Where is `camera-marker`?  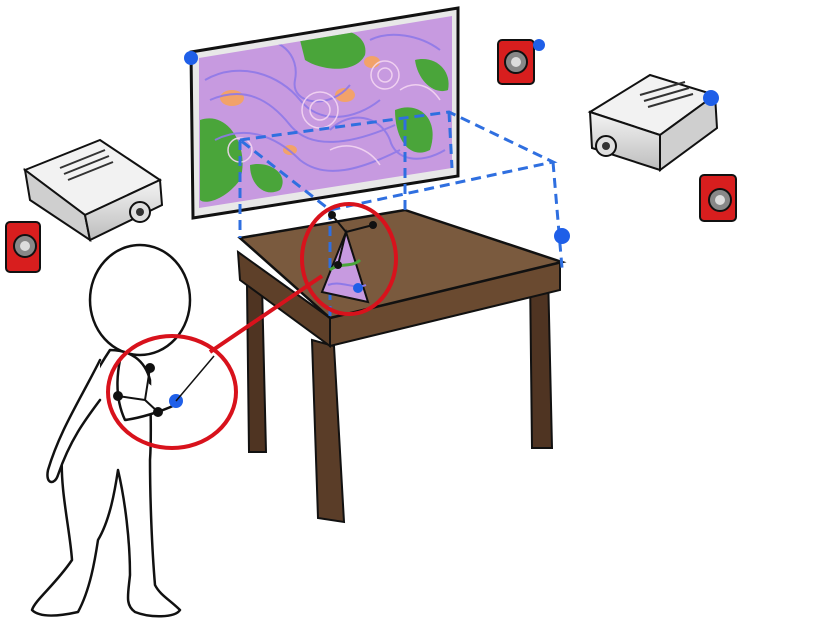 camera-marker is located at coordinates (539, 45).